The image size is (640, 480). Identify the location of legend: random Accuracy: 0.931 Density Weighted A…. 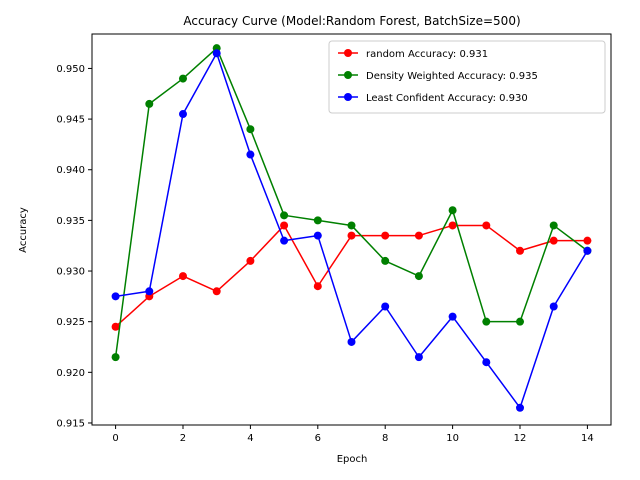
(467, 77).